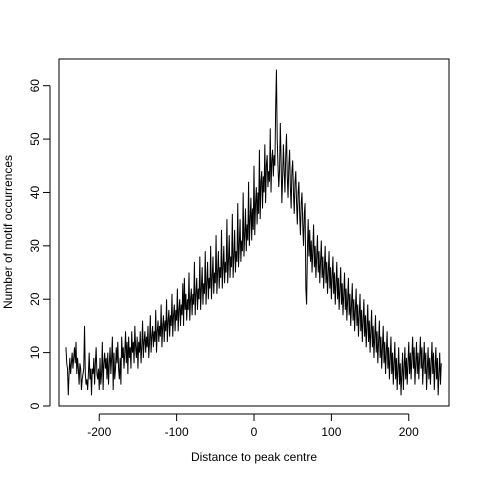 Image resolution: width=480 pixels, height=480 pixels. I want to click on x-axis: -200 -100 0 100 200, so click(253, 426).